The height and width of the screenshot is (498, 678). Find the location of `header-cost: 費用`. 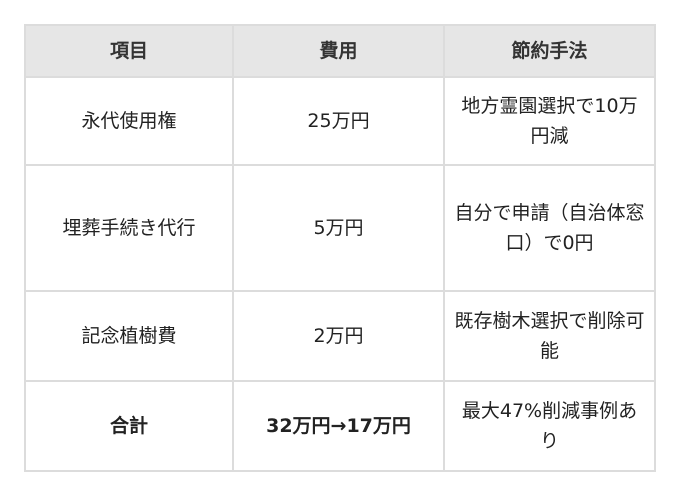

header-cost: 費用 is located at coordinates (338, 51).